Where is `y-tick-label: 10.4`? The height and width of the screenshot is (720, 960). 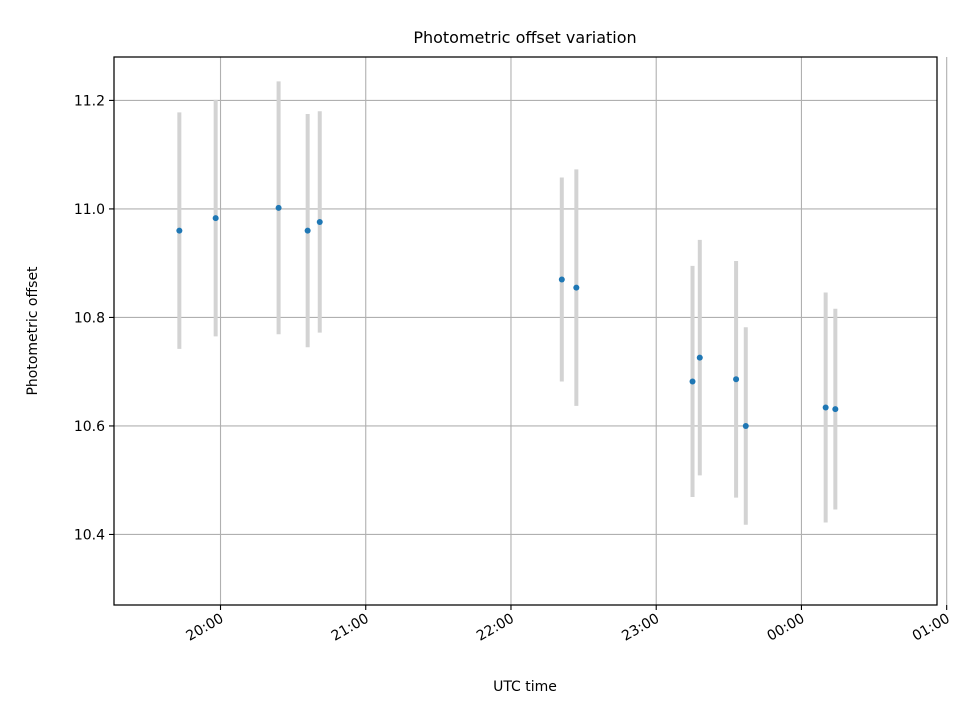
y-tick-label: 10.4 is located at coordinates (89, 535).